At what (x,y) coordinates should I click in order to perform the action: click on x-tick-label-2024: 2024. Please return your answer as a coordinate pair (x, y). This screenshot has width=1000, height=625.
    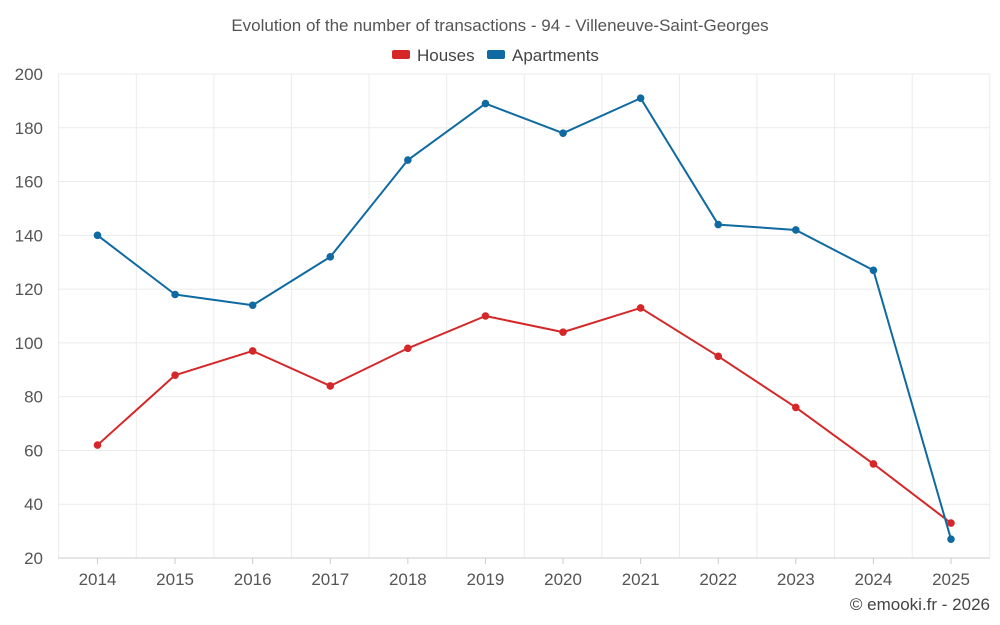
    Looking at the image, I should click on (873, 579).